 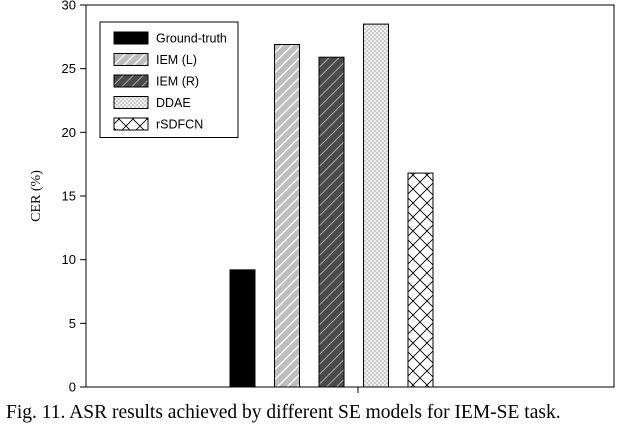 I want to click on y-tick-label: 25, so click(x=69, y=68).